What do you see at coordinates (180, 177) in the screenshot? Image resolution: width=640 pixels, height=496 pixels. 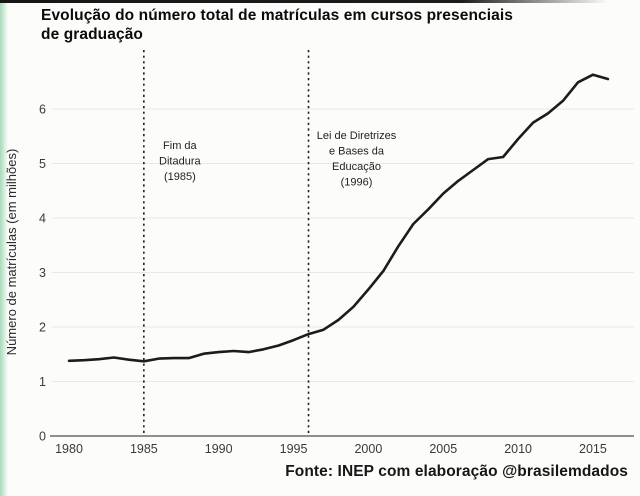 I see `annotation-1985-line-3: (1985)` at bounding box center [180, 177].